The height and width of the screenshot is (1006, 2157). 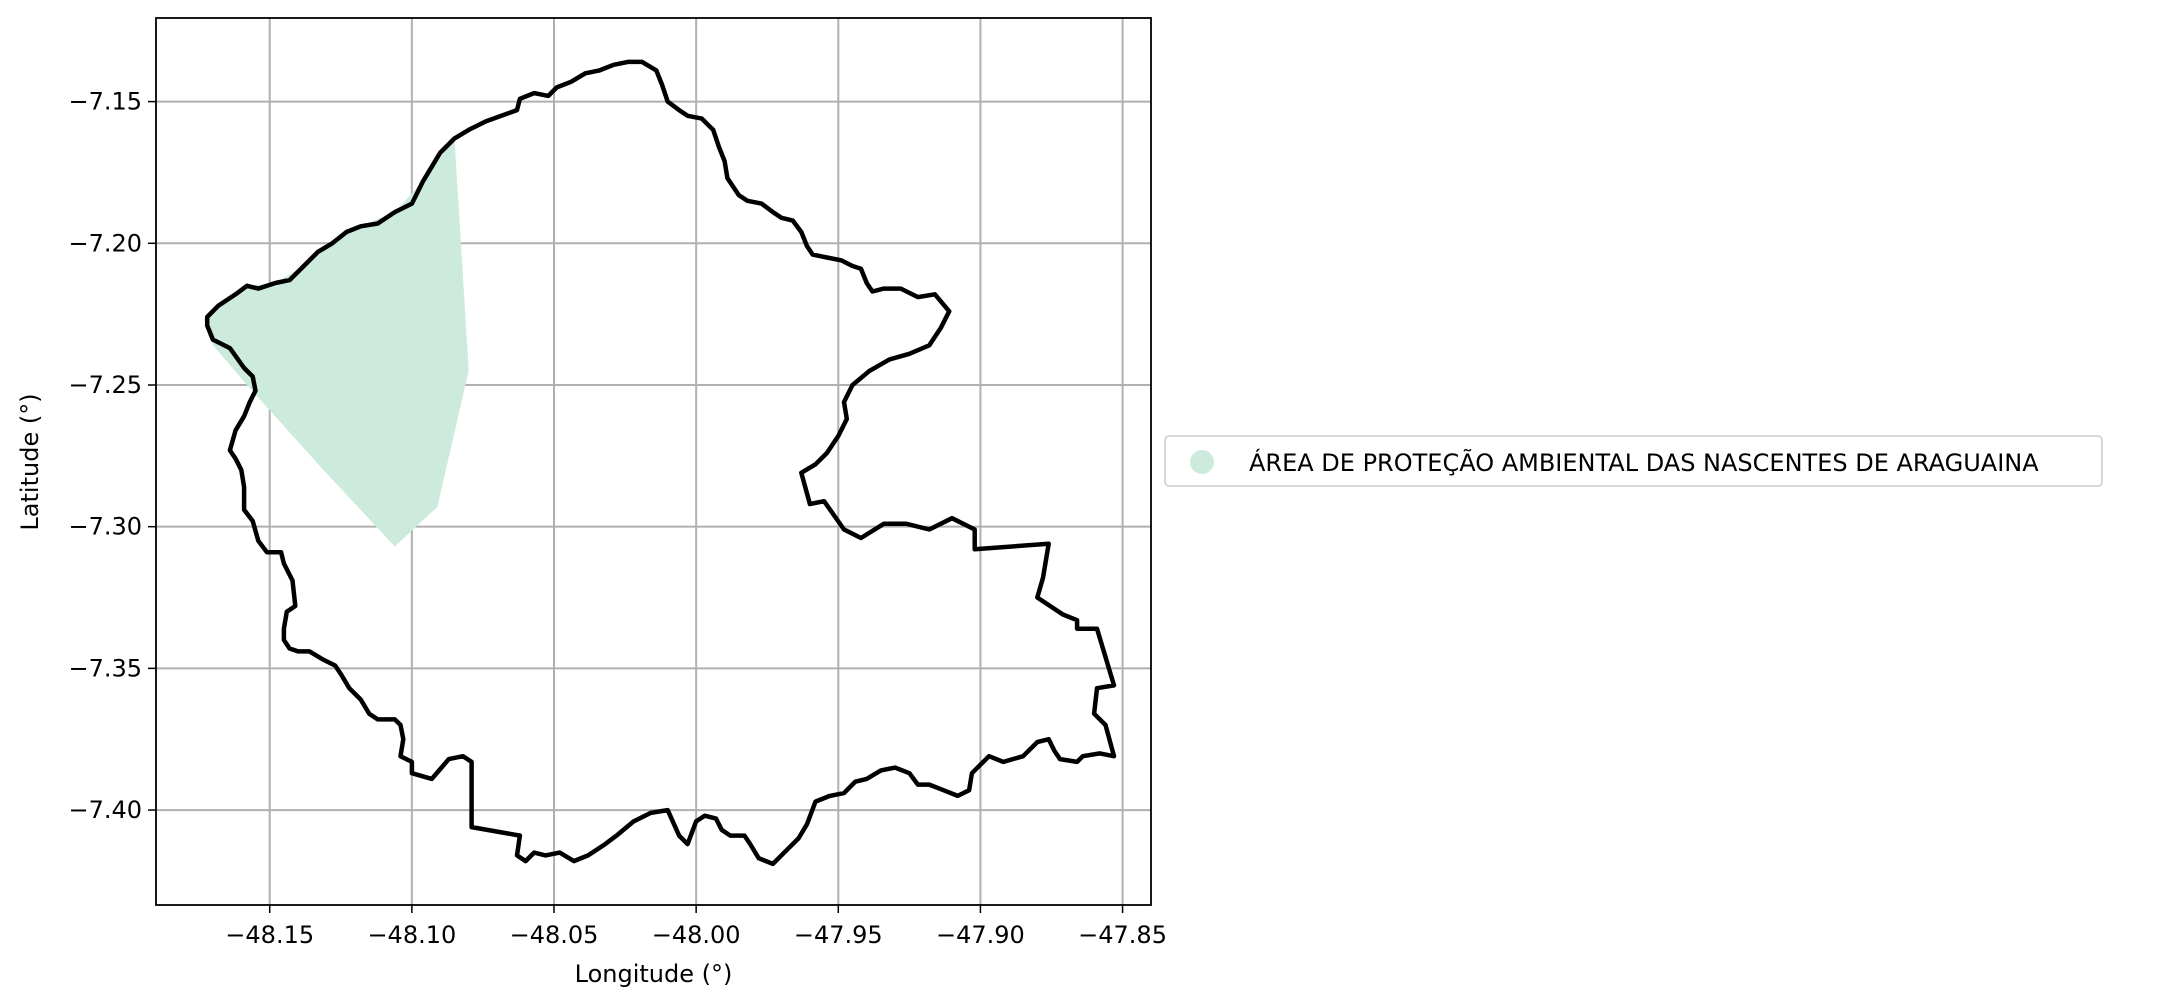 What do you see at coordinates (838, 935) in the screenshot?
I see `x-tick-label: −47.95` at bounding box center [838, 935].